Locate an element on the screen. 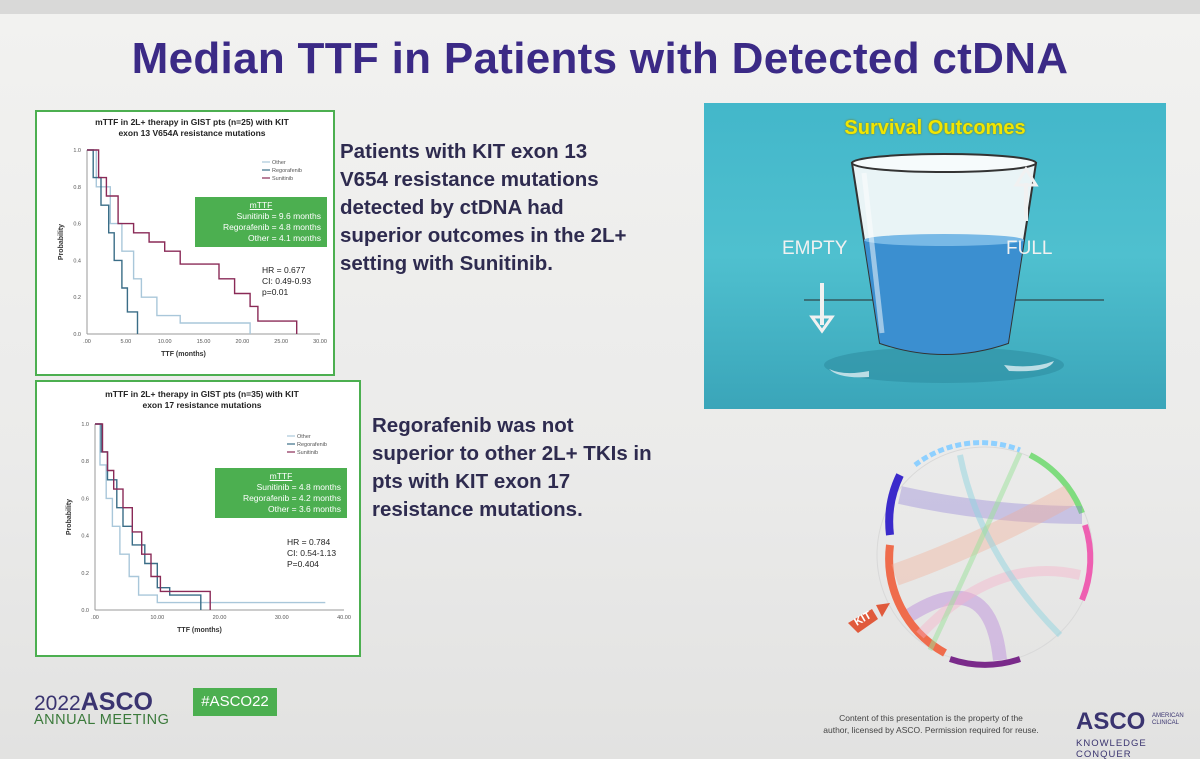 This screenshot has height=759, width=1200. x-tick-label: 25.00 is located at coordinates (281, 342).